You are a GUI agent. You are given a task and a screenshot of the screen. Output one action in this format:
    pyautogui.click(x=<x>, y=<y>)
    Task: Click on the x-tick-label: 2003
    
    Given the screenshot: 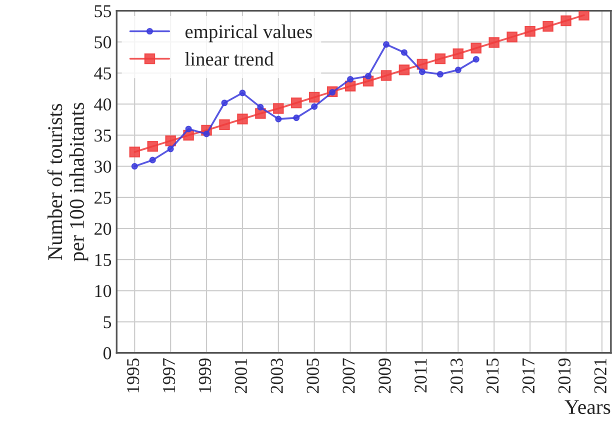 What is the action you would take?
    pyautogui.click(x=276, y=376)
    